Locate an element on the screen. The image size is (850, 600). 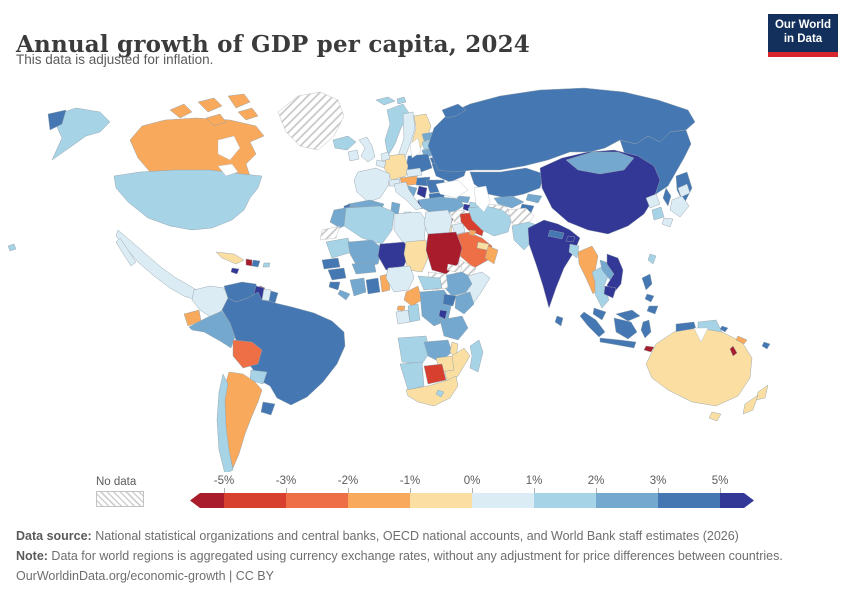
country-kenya is located at coordinates (464, 303).